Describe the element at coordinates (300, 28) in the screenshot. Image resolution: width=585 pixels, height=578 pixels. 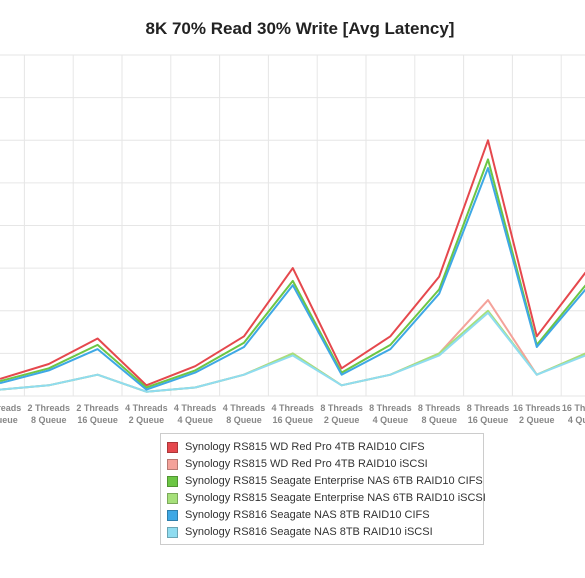
I see `chart-title: 8K 70% Read 30% Write [Avg Latency]` at that location.